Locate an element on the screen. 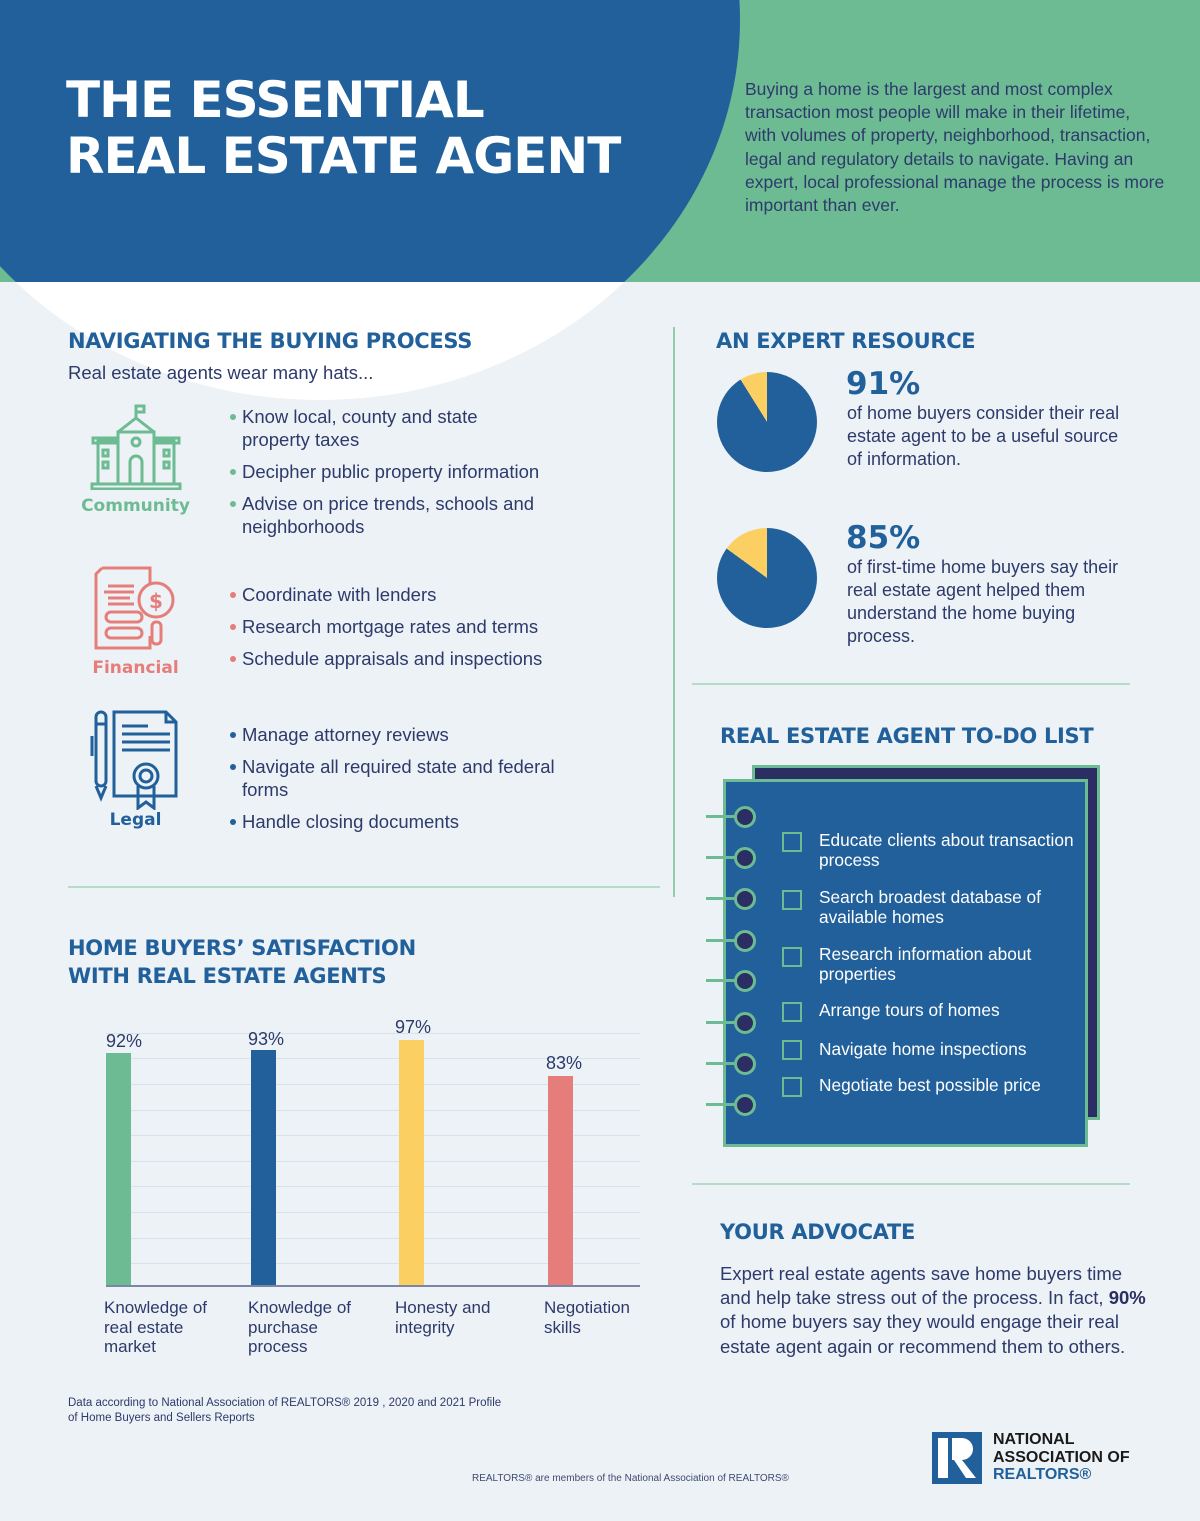  header-circle-shape is located at coordinates (370, 141).